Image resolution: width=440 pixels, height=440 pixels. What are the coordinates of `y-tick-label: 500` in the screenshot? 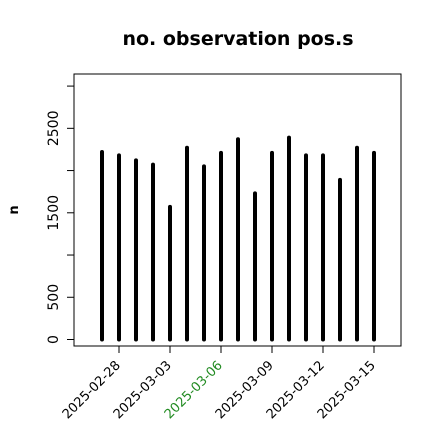 It's located at (54, 297).